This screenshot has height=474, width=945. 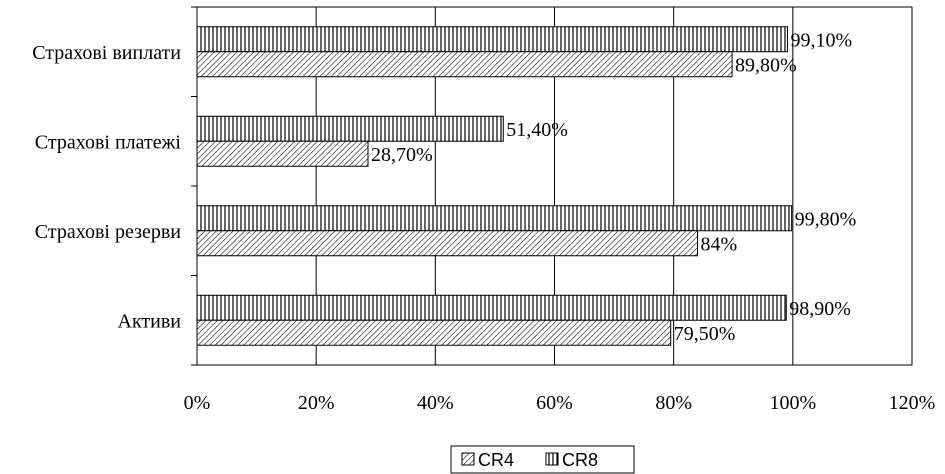 What do you see at coordinates (106, 53) in the screenshot?
I see `category-label: Страхові виплати` at bounding box center [106, 53].